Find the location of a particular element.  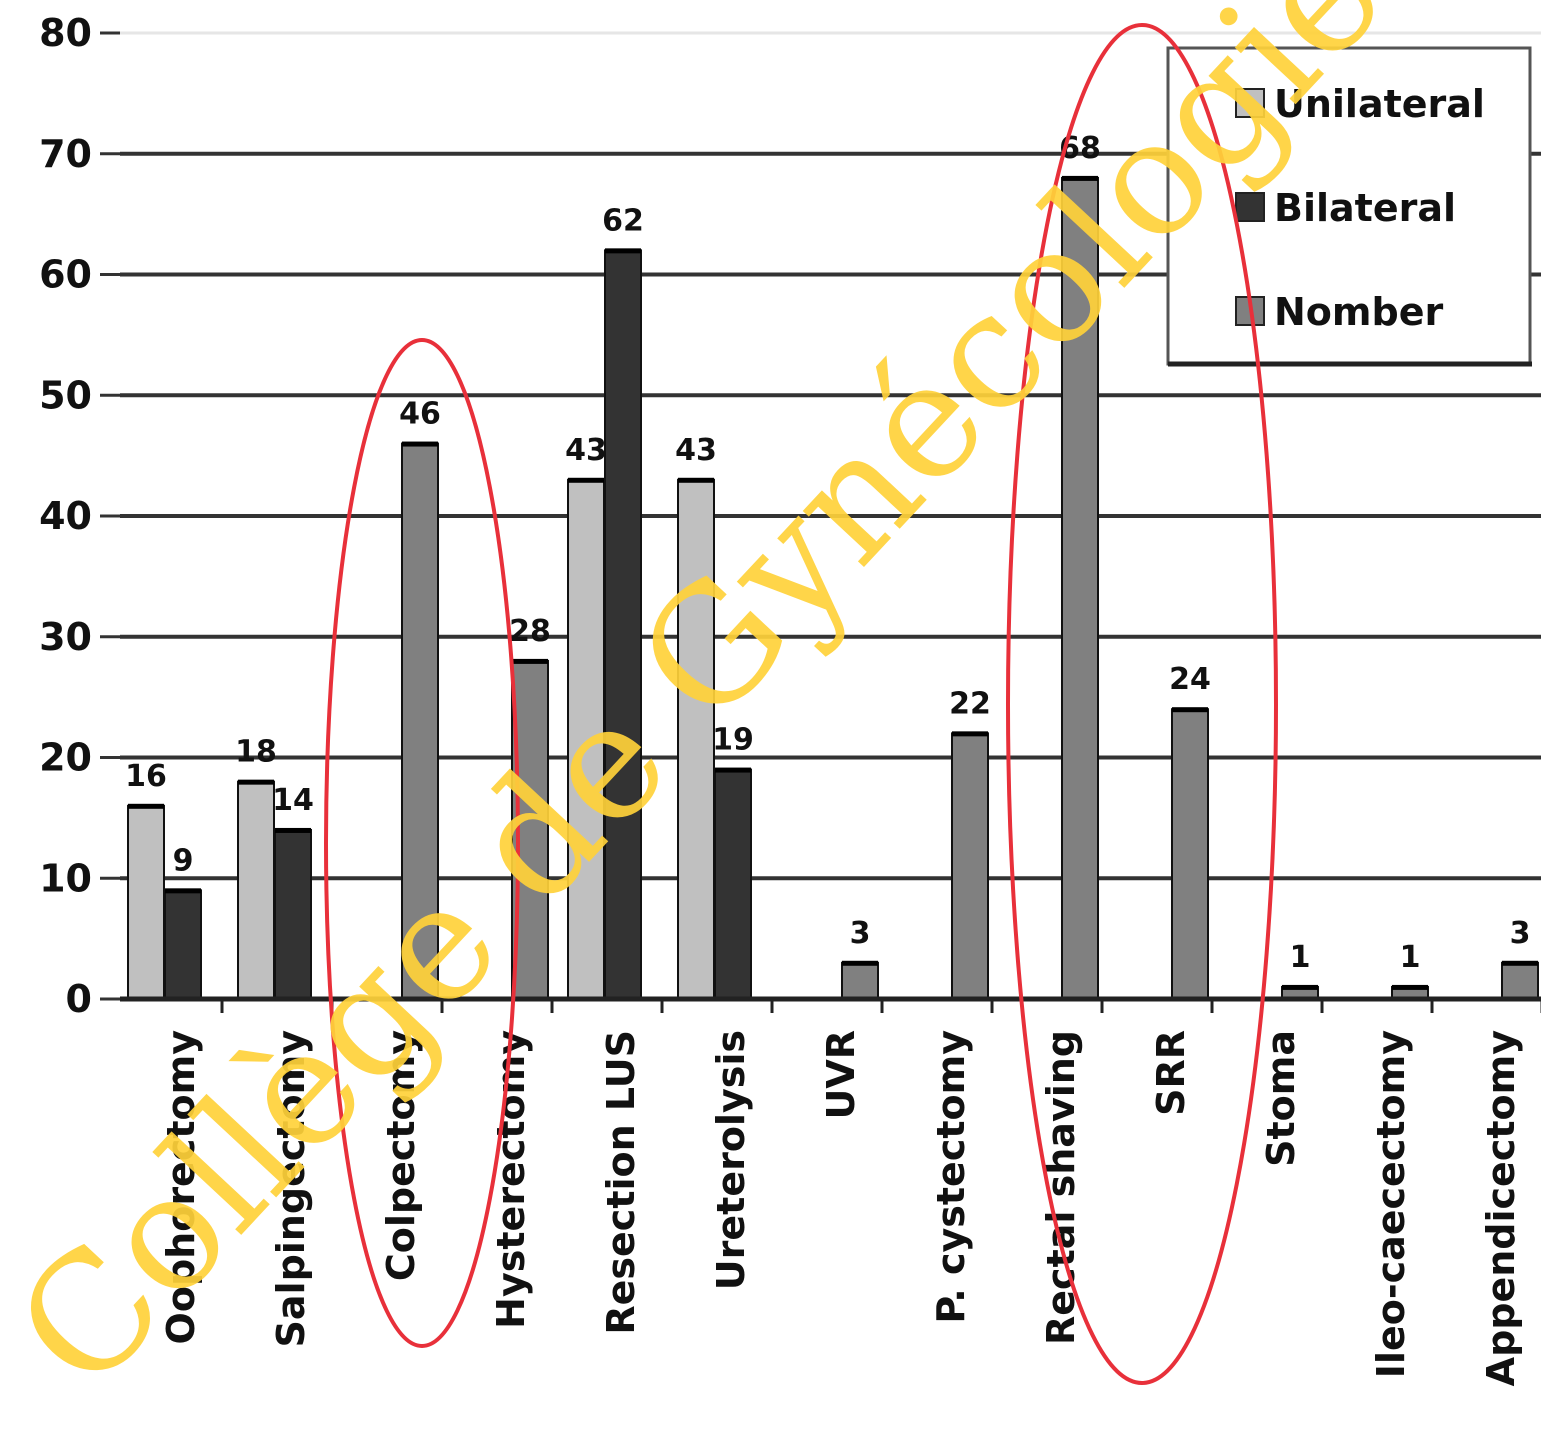

legend-swatch-bilateral is located at coordinates (1250, 207).